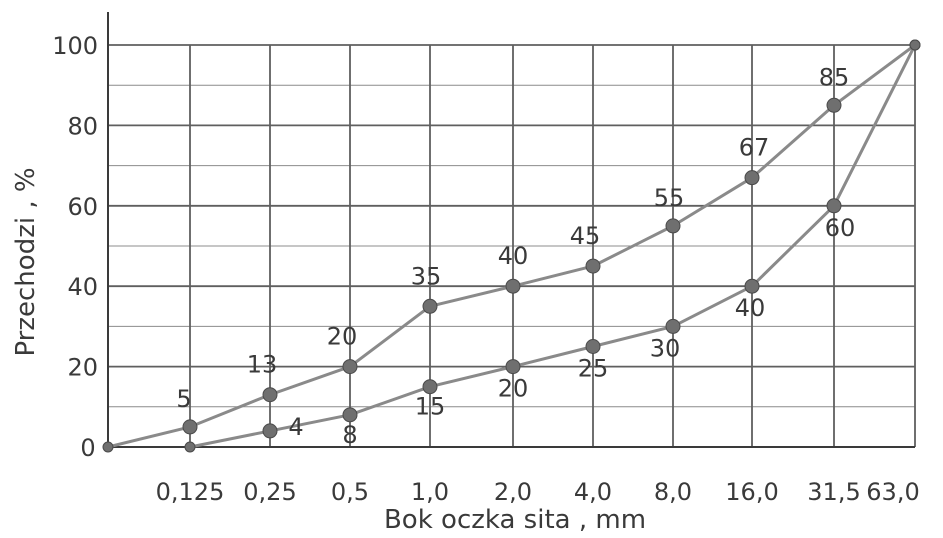 This screenshot has width=943, height=538. What do you see at coordinates (585, 236) in the screenshot?
I see `data-label: 45` at bounding box center [585, 236].